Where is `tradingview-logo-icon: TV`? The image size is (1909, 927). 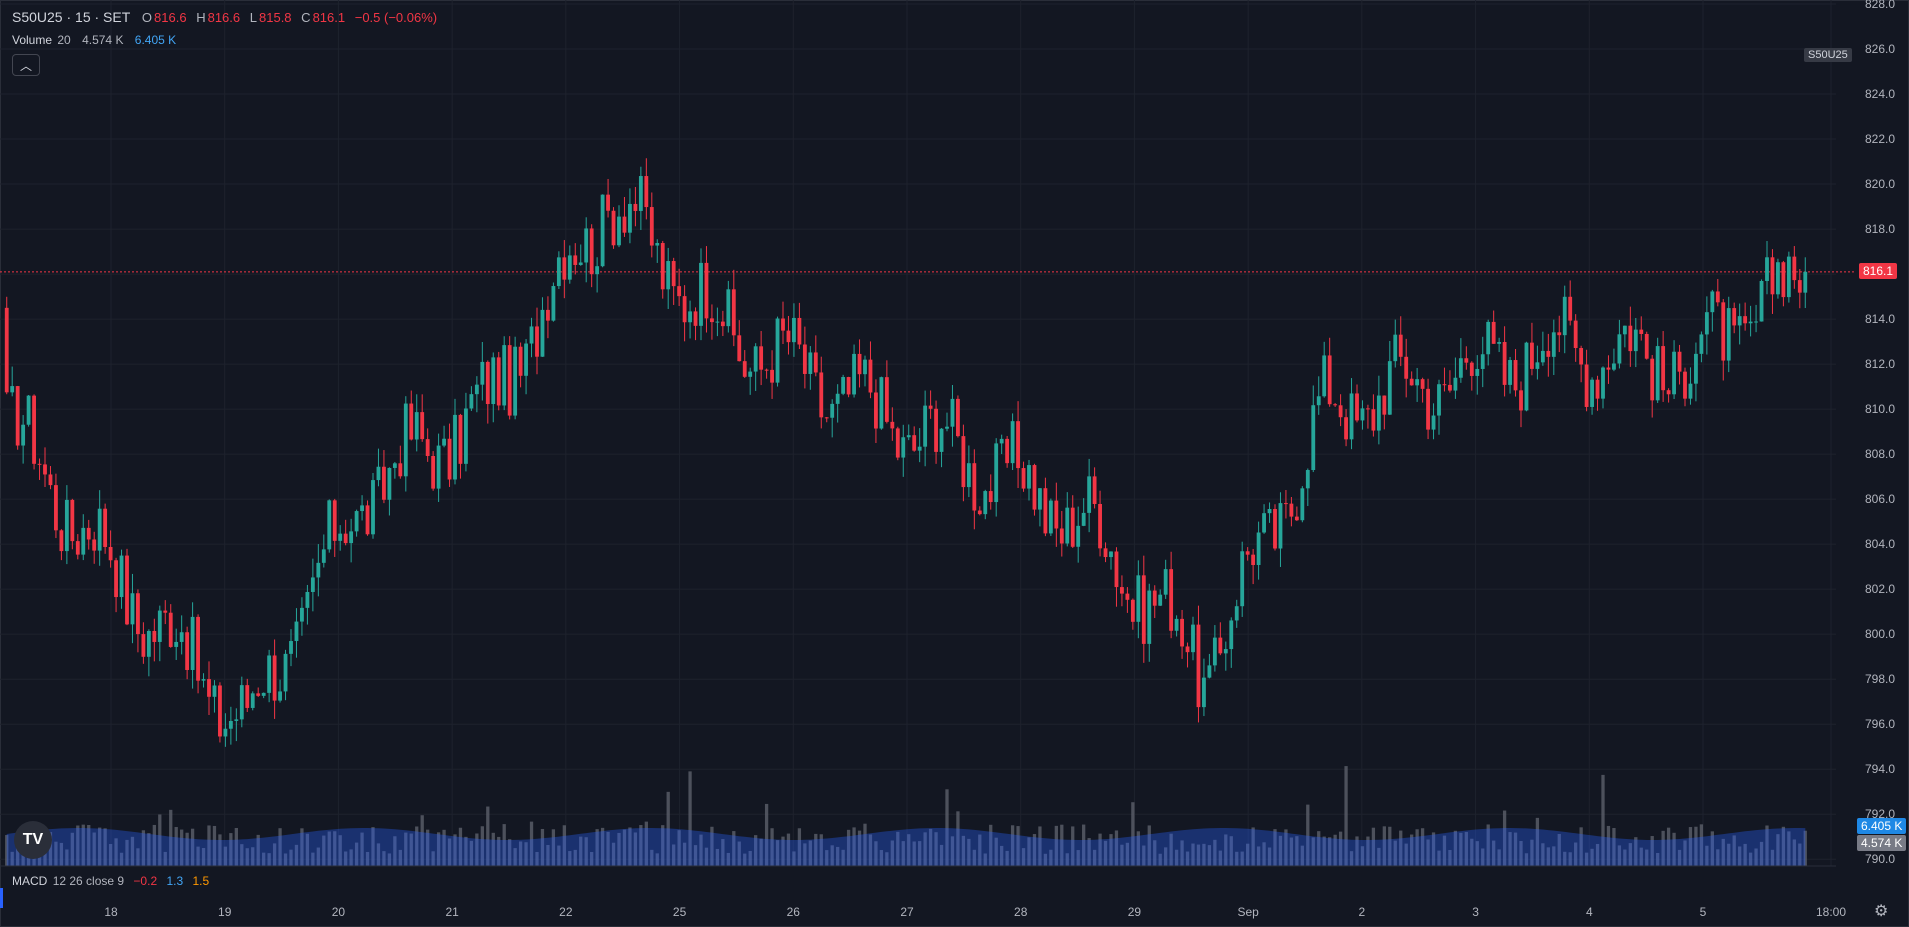 tradingview-logo-icon: TV is located at coordinates (33, 840).